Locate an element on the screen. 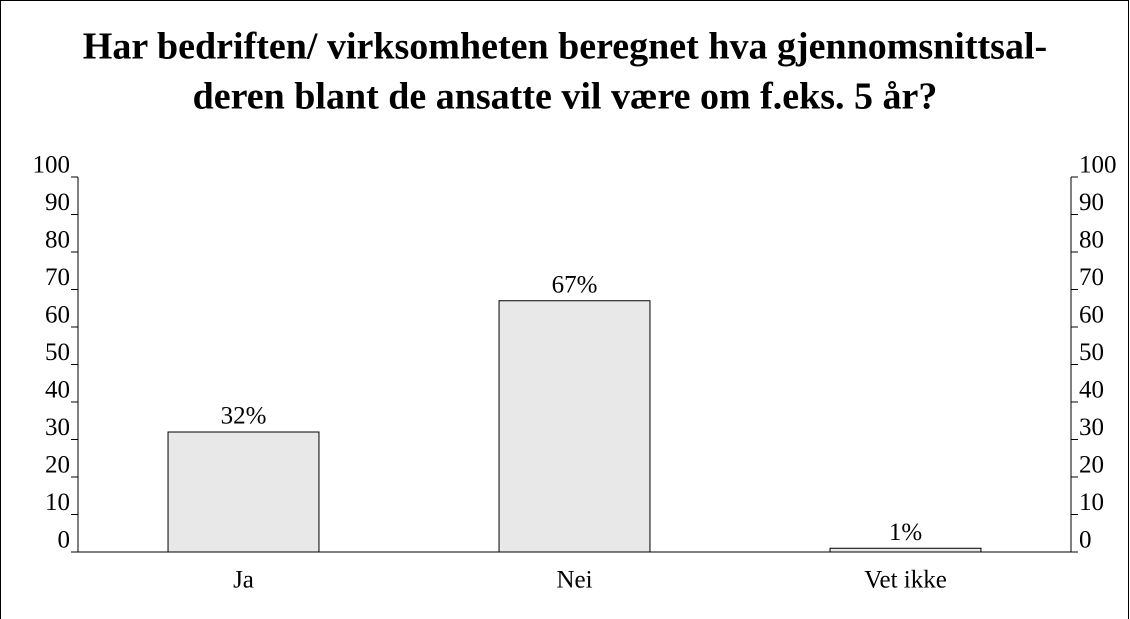 The height and width of the screenshot is (619, 1130). y2-tick-label: 0 is located at coordinates (1085, 540).